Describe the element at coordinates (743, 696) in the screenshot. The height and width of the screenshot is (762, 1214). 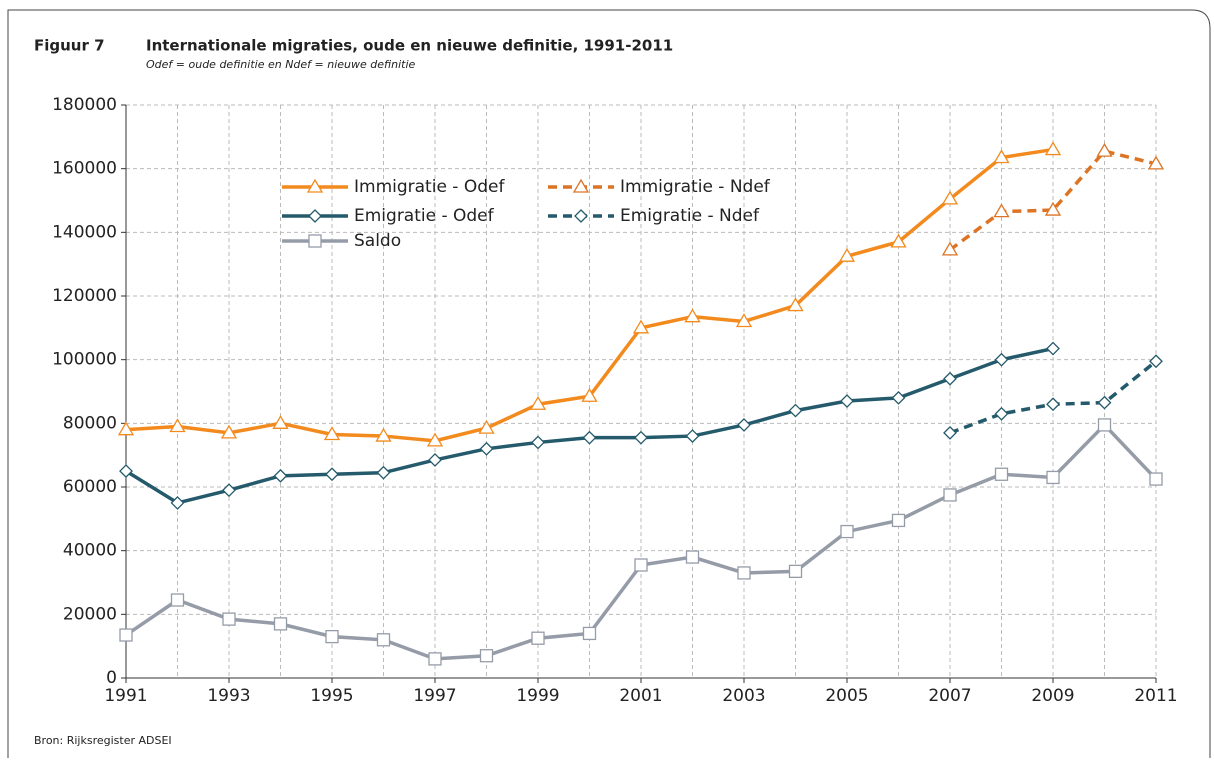
I see `x-tick-label: 2003` at that location.